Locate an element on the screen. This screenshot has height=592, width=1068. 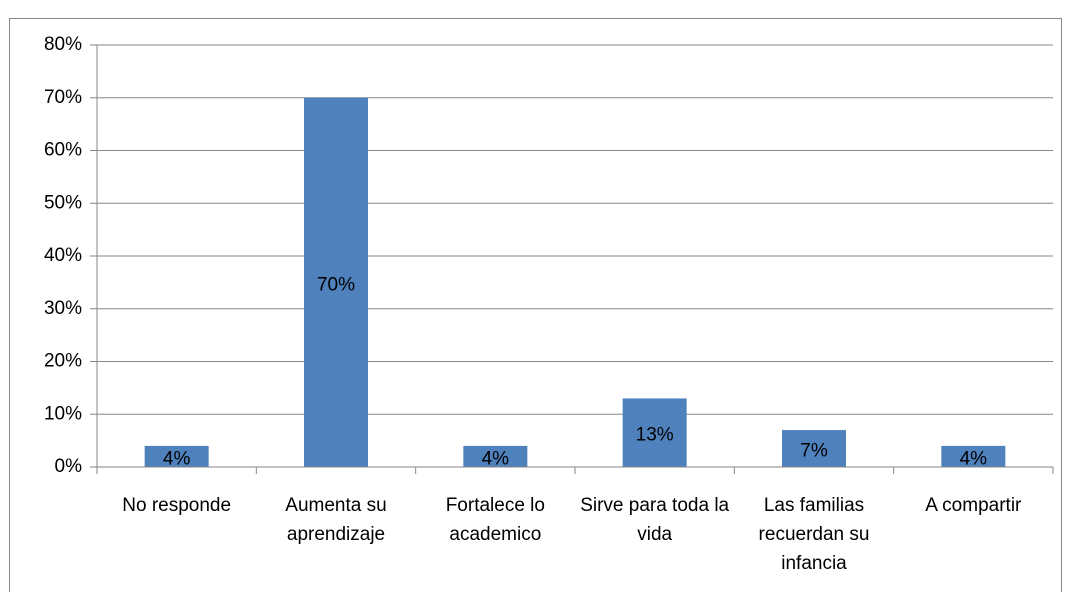
x-tick-label: Fortalece lo academico is located at coordinates (495, 520).